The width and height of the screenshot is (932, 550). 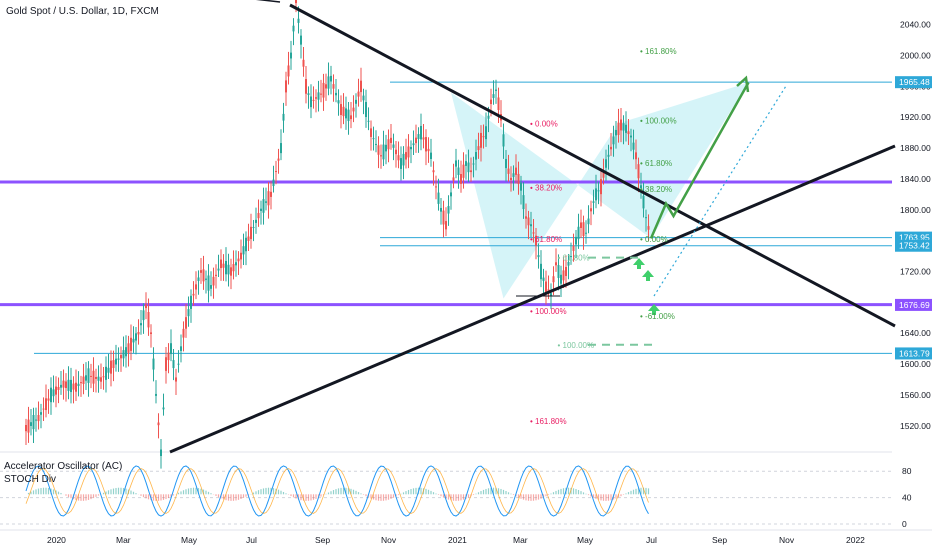 I want to click on fib-label: • 61.80%, so click(x=656, y=163).